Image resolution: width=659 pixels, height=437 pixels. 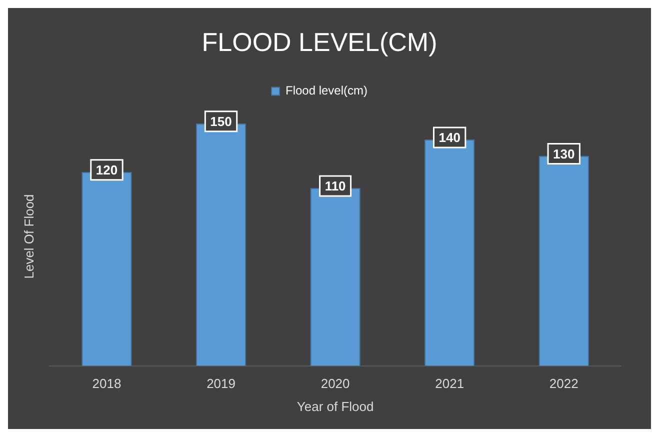 I want to click on x-tick-label: 2019, so click(x=221, y=384).